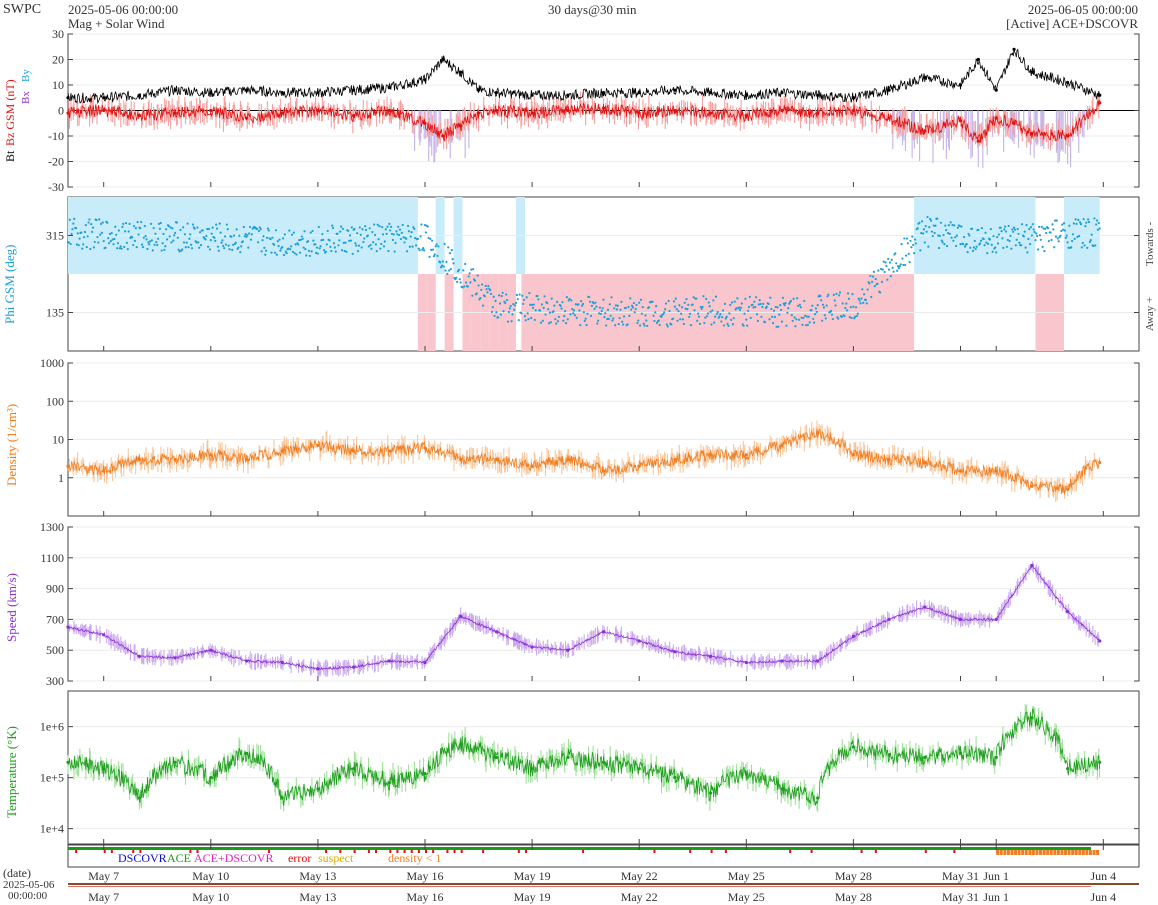 This screenshot has height=905, width=1158. I want to click on legend-suspect: suspect, so click(336, 858).